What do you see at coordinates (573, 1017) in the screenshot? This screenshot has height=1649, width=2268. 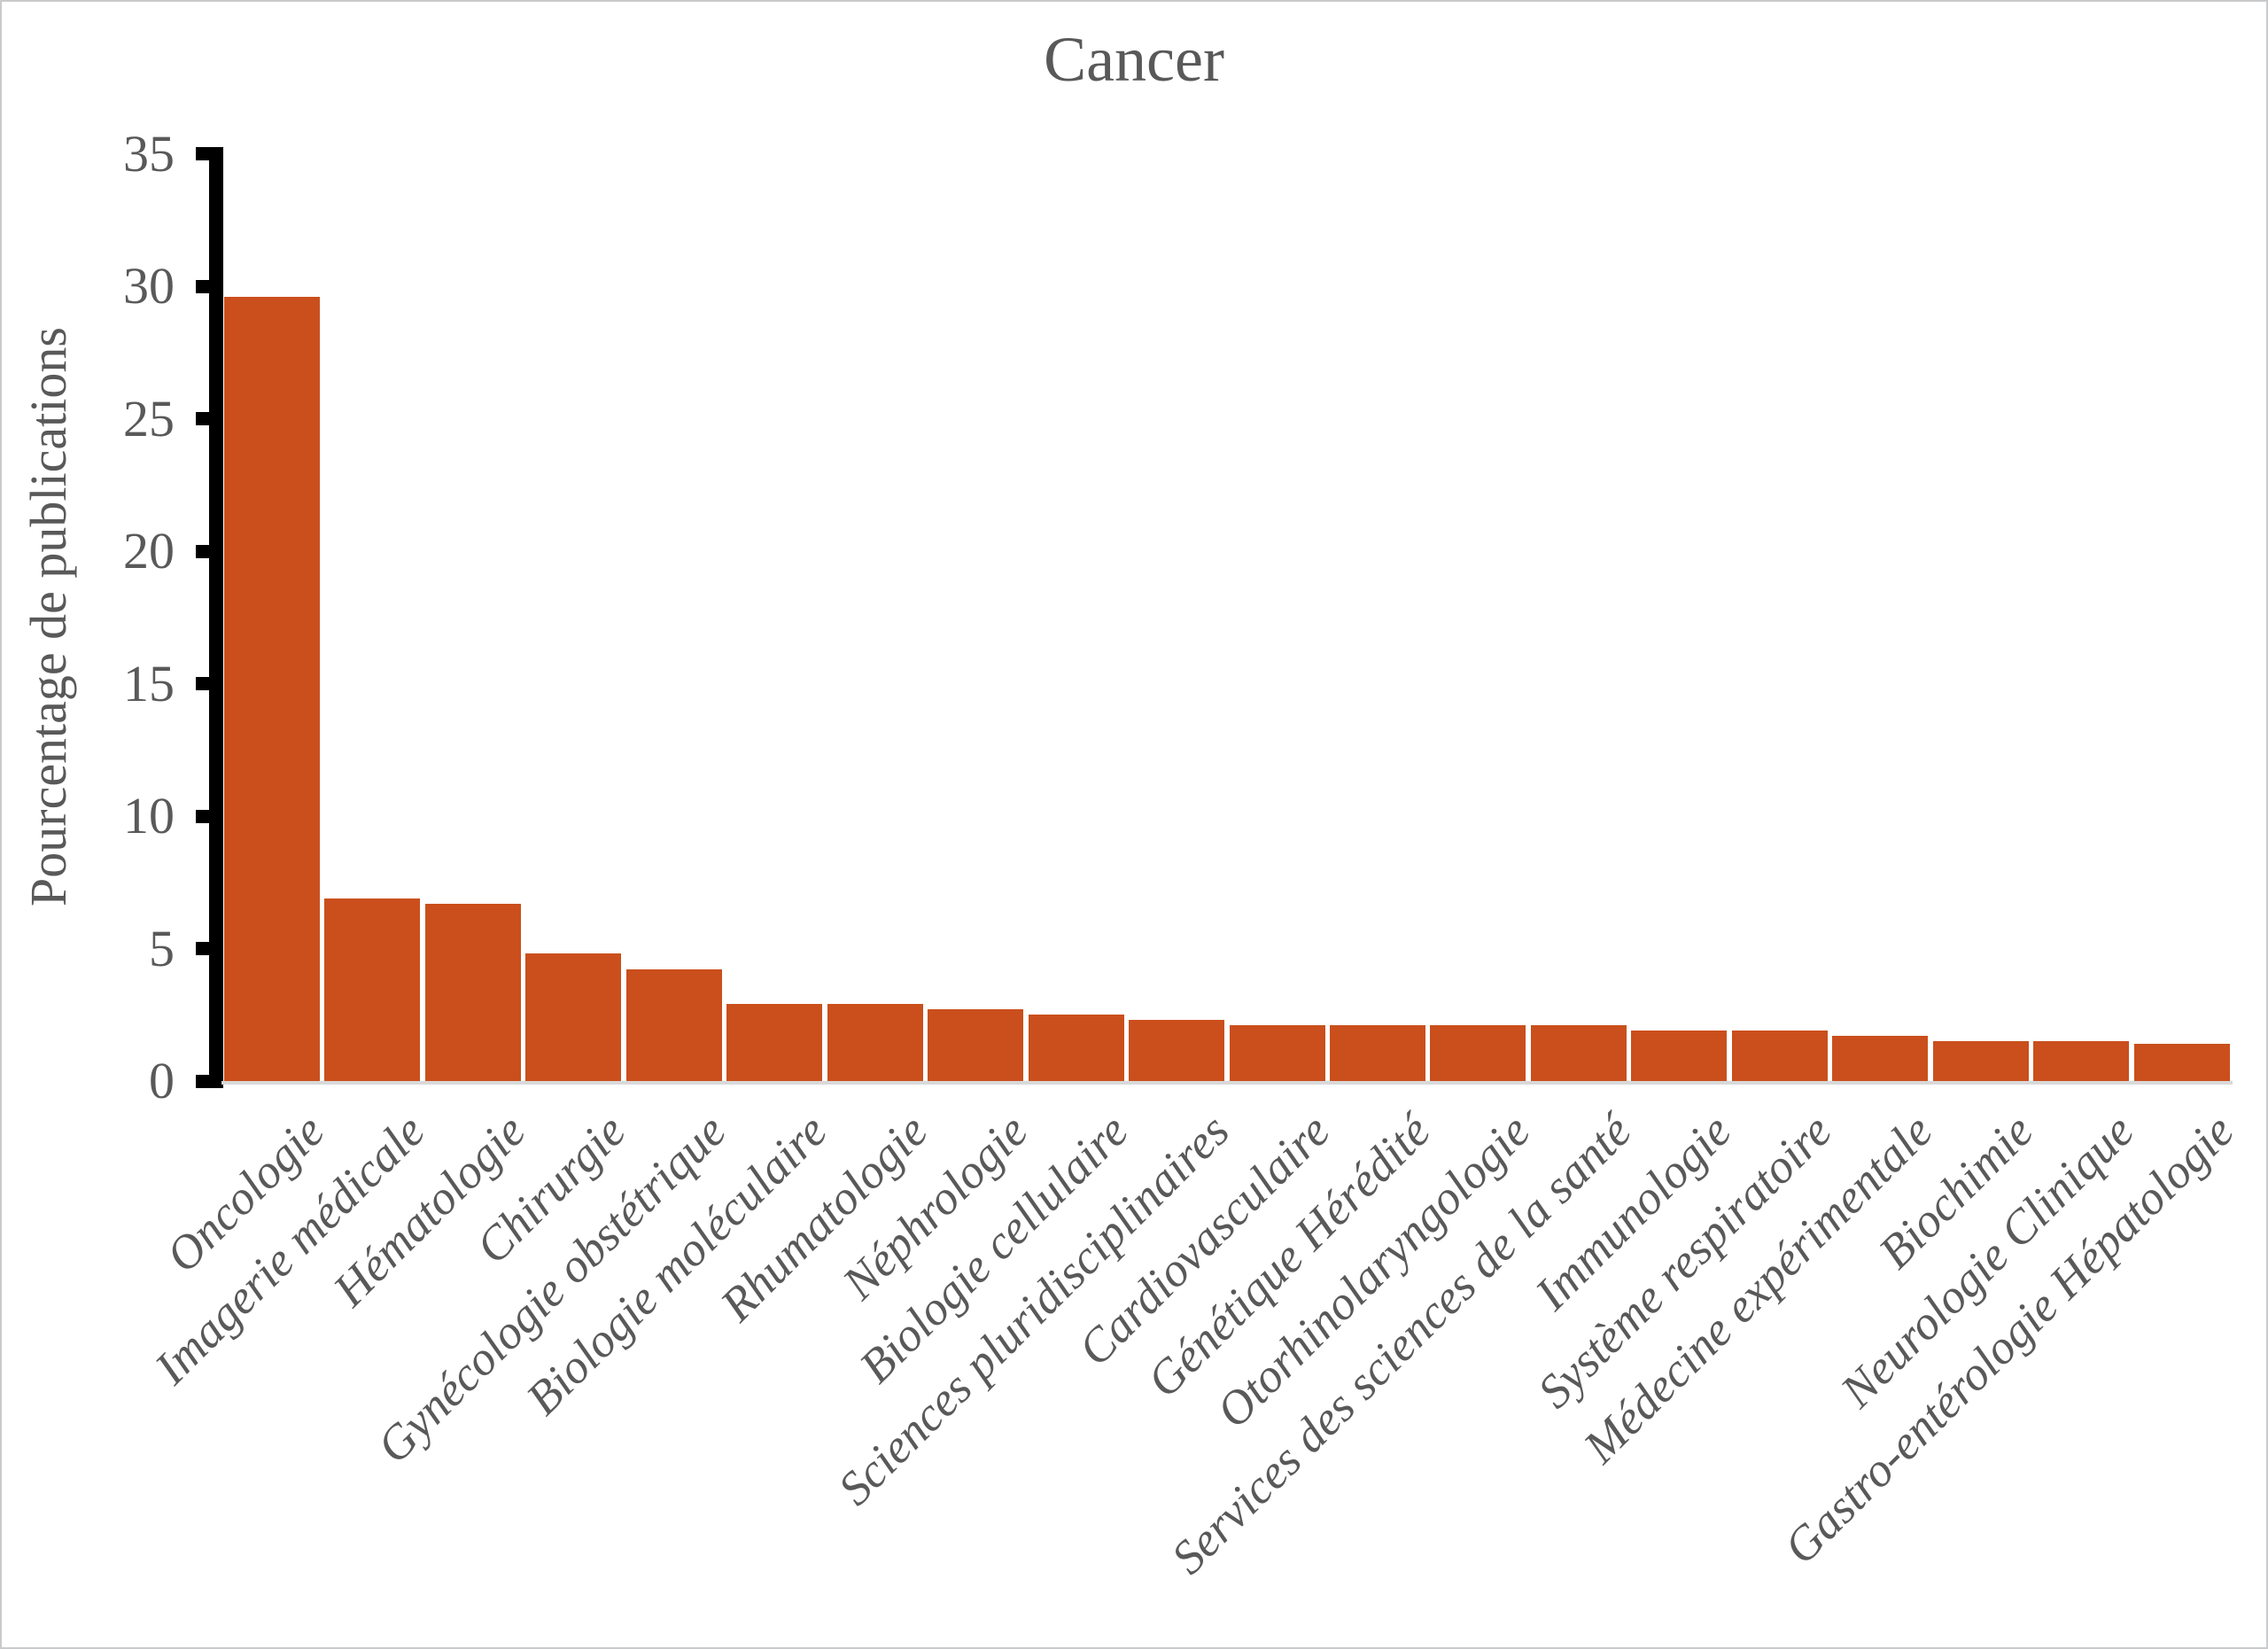 I see `bar-chirurgie` at bounding box center [573, 1017].